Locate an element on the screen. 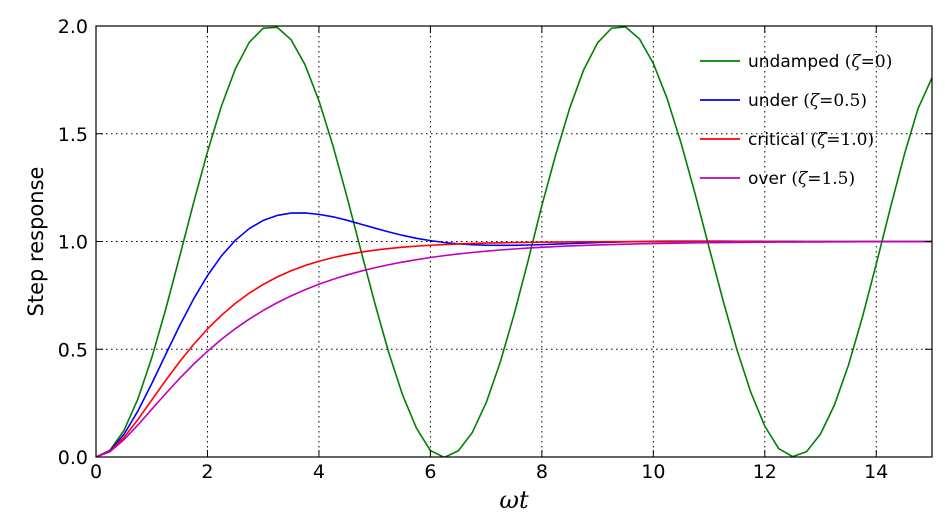 The image size is (945, 528). x-axis-label: ωt is located at coordinates (514, 500).